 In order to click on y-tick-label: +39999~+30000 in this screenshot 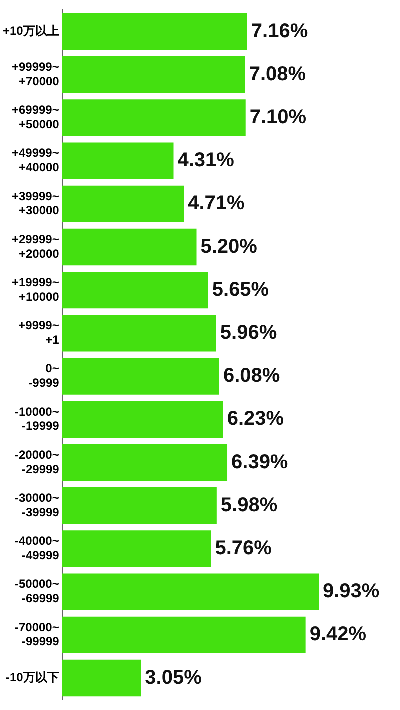, I will do `click(36, 203)`.